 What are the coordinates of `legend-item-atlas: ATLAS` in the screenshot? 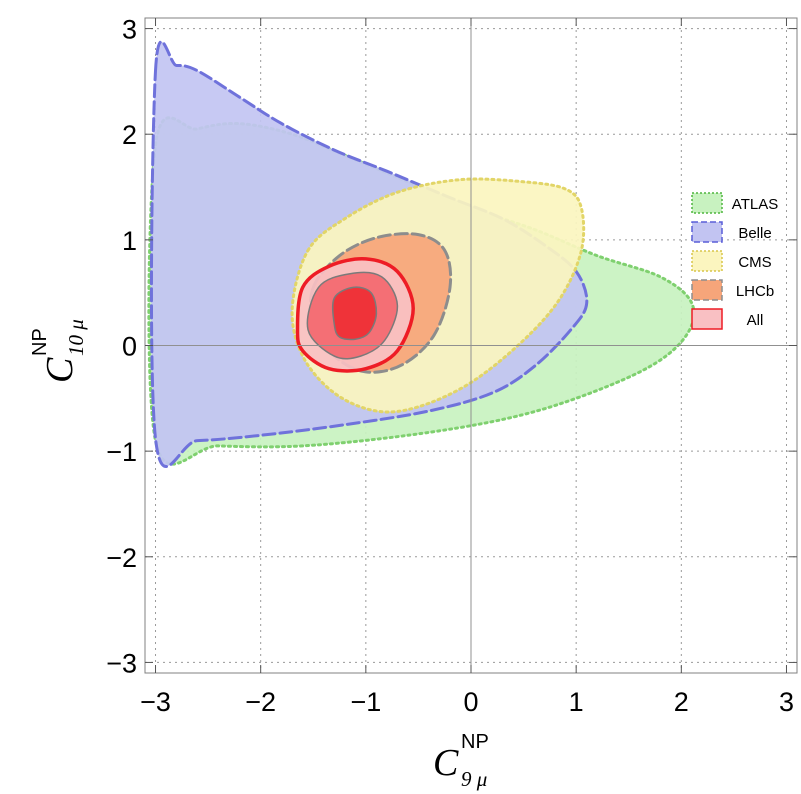 It's located at (734, 203).